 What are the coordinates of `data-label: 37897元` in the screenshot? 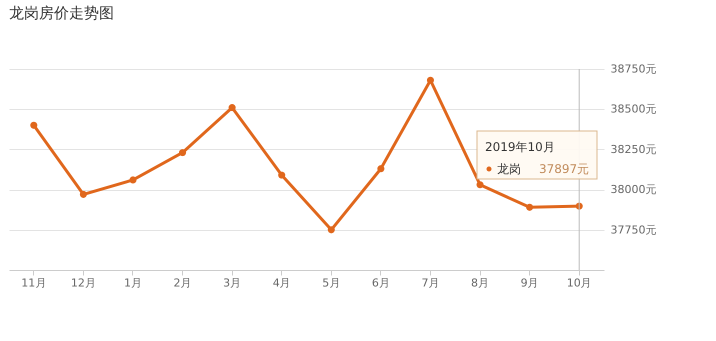 It's located at (564, 169).